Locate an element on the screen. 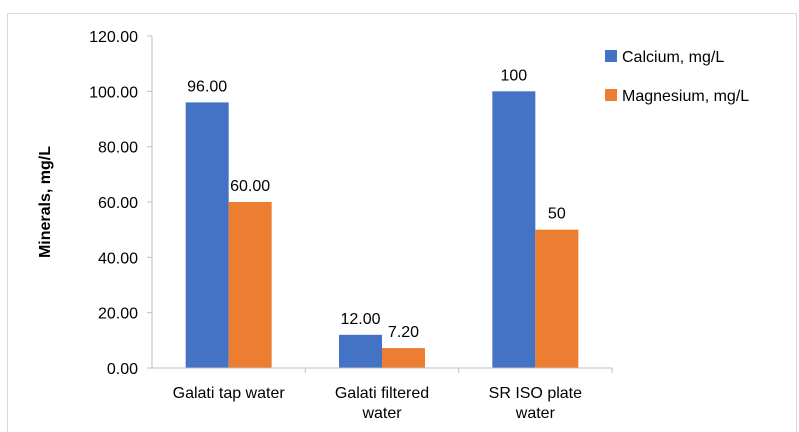 Image resolution: width=799 pixels, height=432 pixels. y-tick-label: 100.00 is located at coordinates (113, 92).